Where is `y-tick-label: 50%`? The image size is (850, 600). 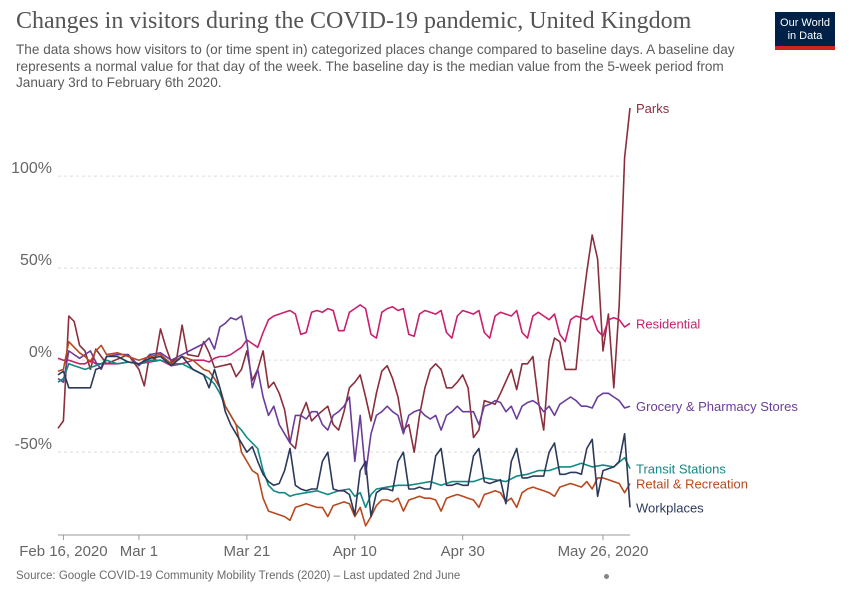 y-tick-label: 50% is located at coordinates (36, 260).